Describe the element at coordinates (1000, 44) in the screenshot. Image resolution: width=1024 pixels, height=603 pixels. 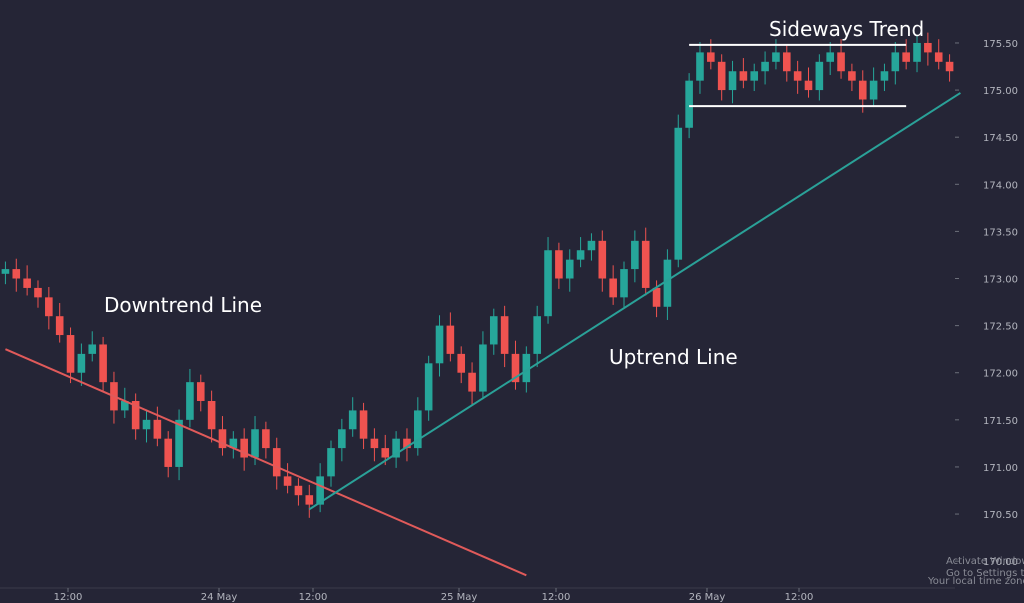
I see `y-tick-label: 175.50` at that location.